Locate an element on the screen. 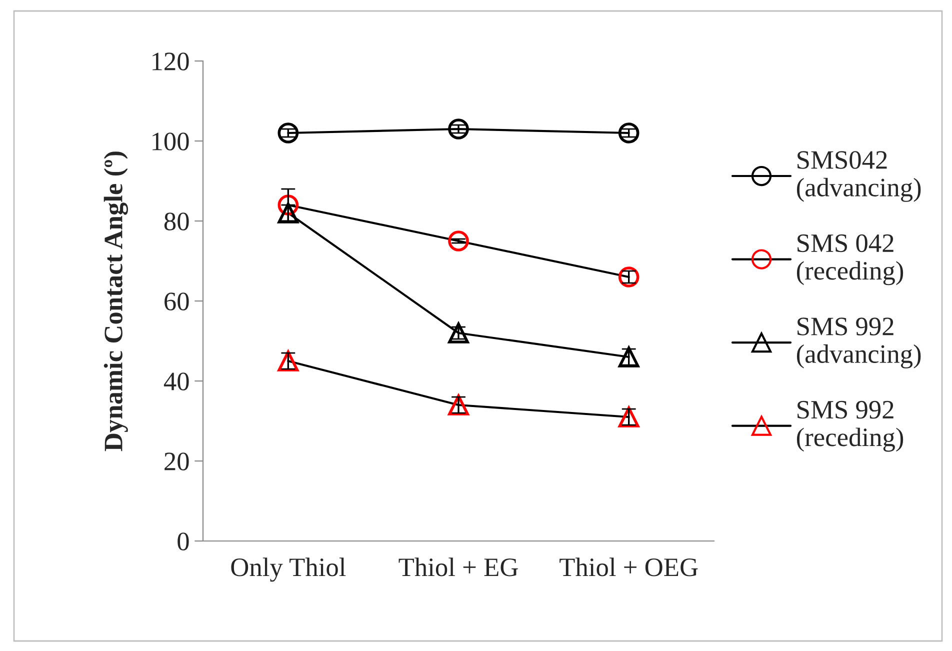 The height and width of the screenshot is (651, 952). x-tick-label: Thiol + OEG is located at coordinates (629, 567).